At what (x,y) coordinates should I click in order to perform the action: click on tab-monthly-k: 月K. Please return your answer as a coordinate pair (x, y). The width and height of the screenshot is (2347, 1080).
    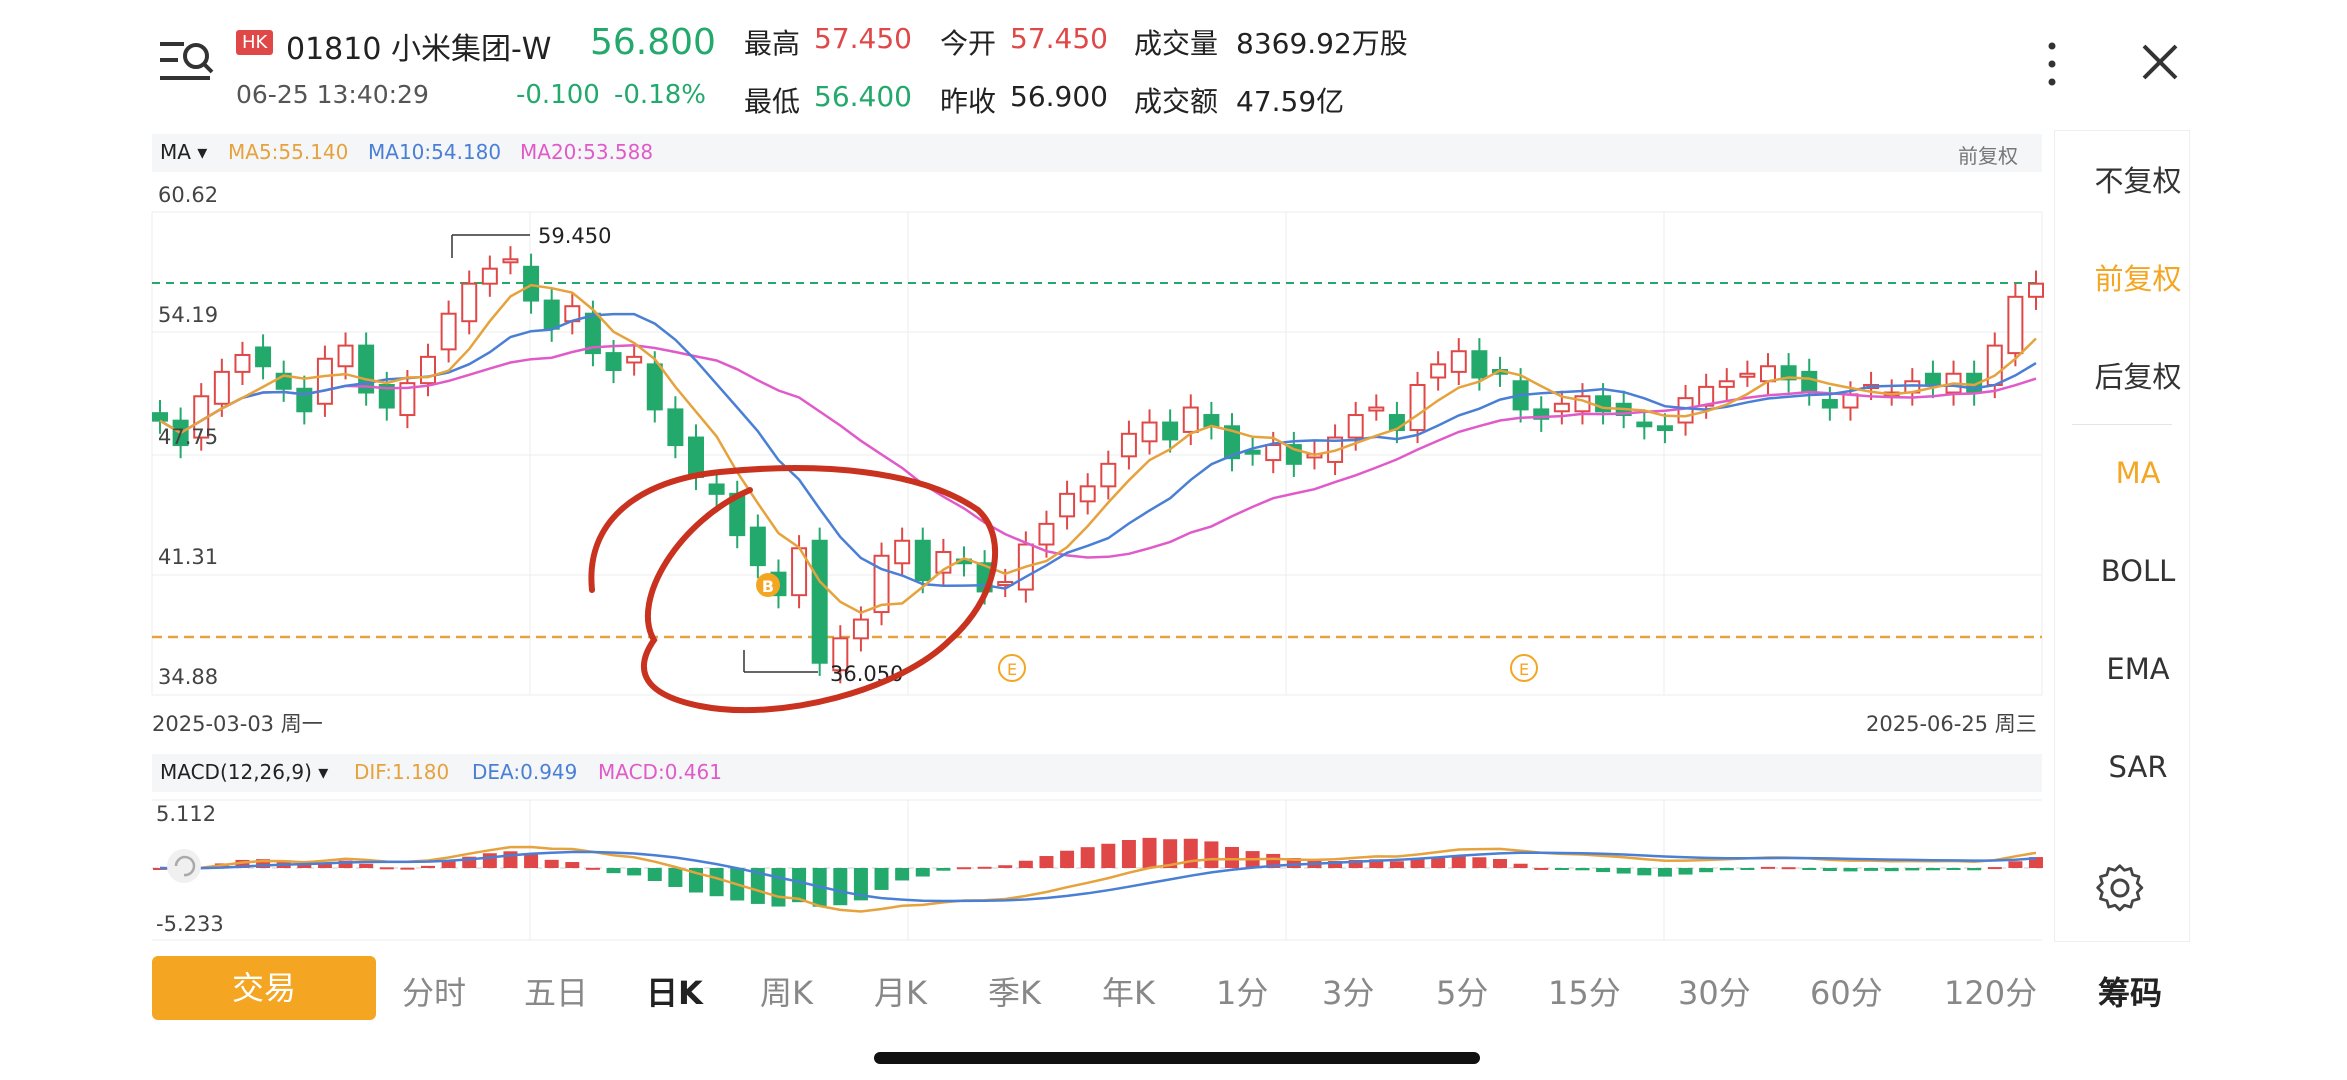
    Looking at the image, I should click on (900, 993).